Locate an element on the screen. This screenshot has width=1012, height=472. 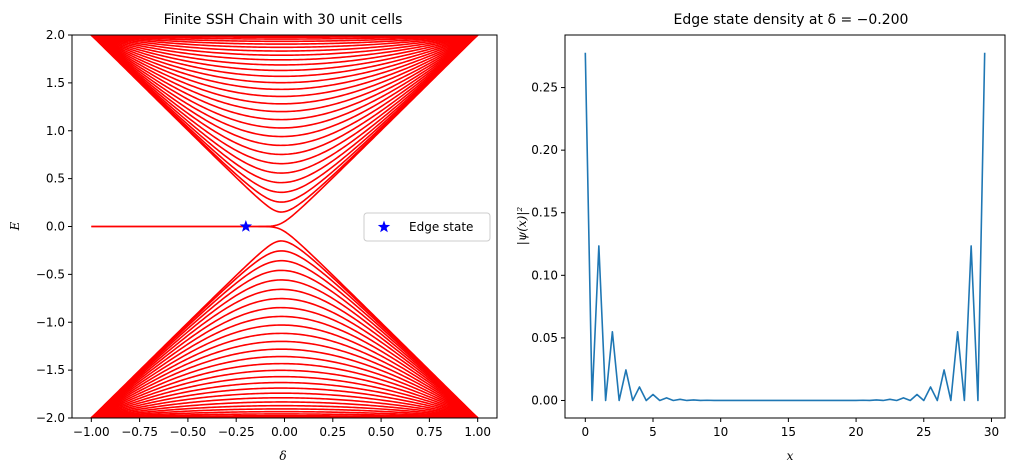
chart2-xtick-label: 10 is located at coordinates (720, 432).